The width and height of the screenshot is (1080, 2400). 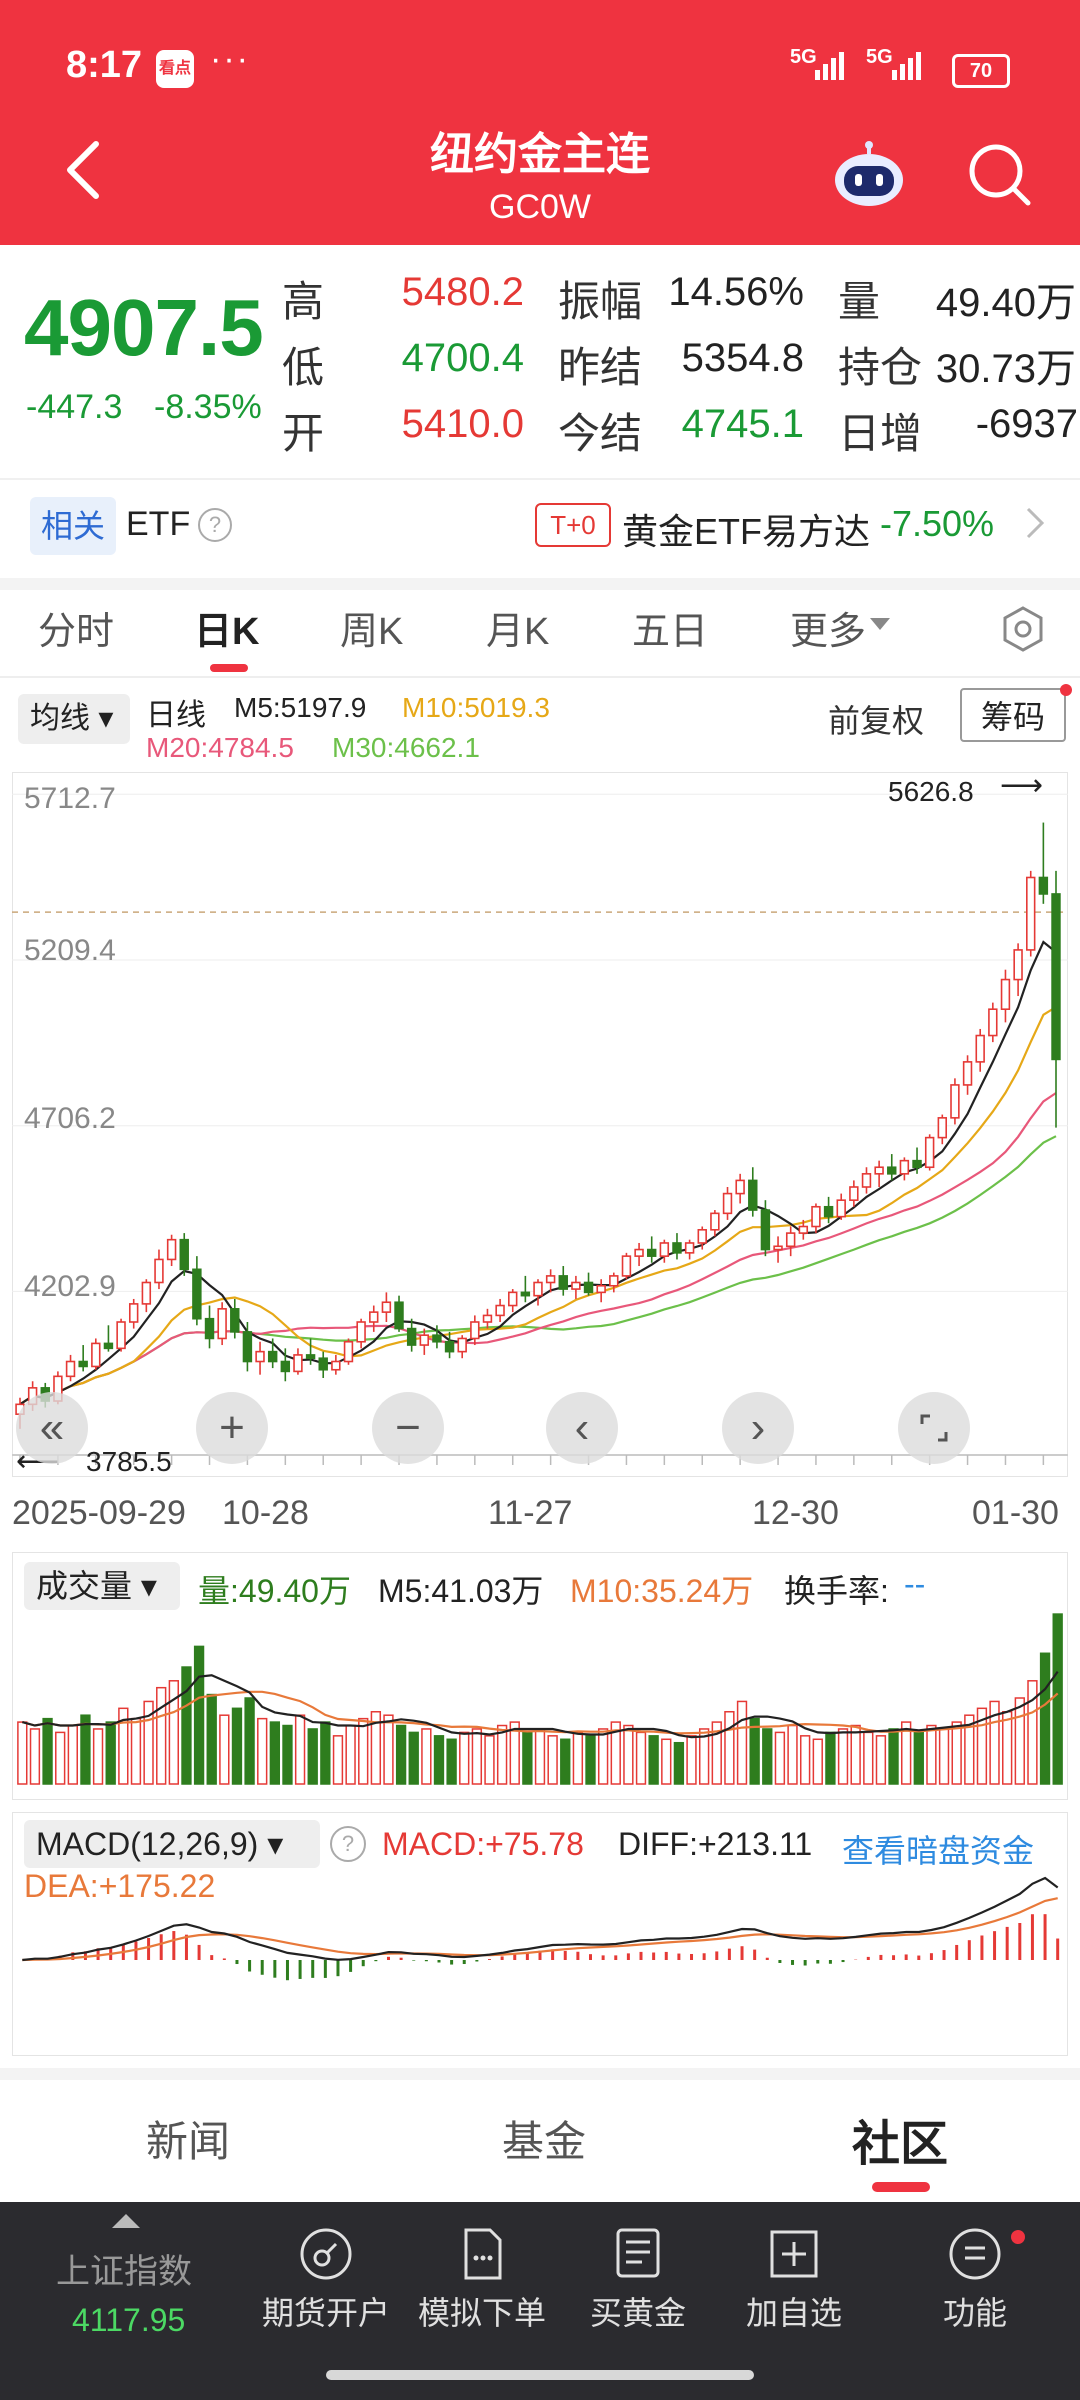 What do you see at coordinates (325, 2313) in the screenshot?
I see `account-open-label: 期货开户` at bounding box center [325, 2313].